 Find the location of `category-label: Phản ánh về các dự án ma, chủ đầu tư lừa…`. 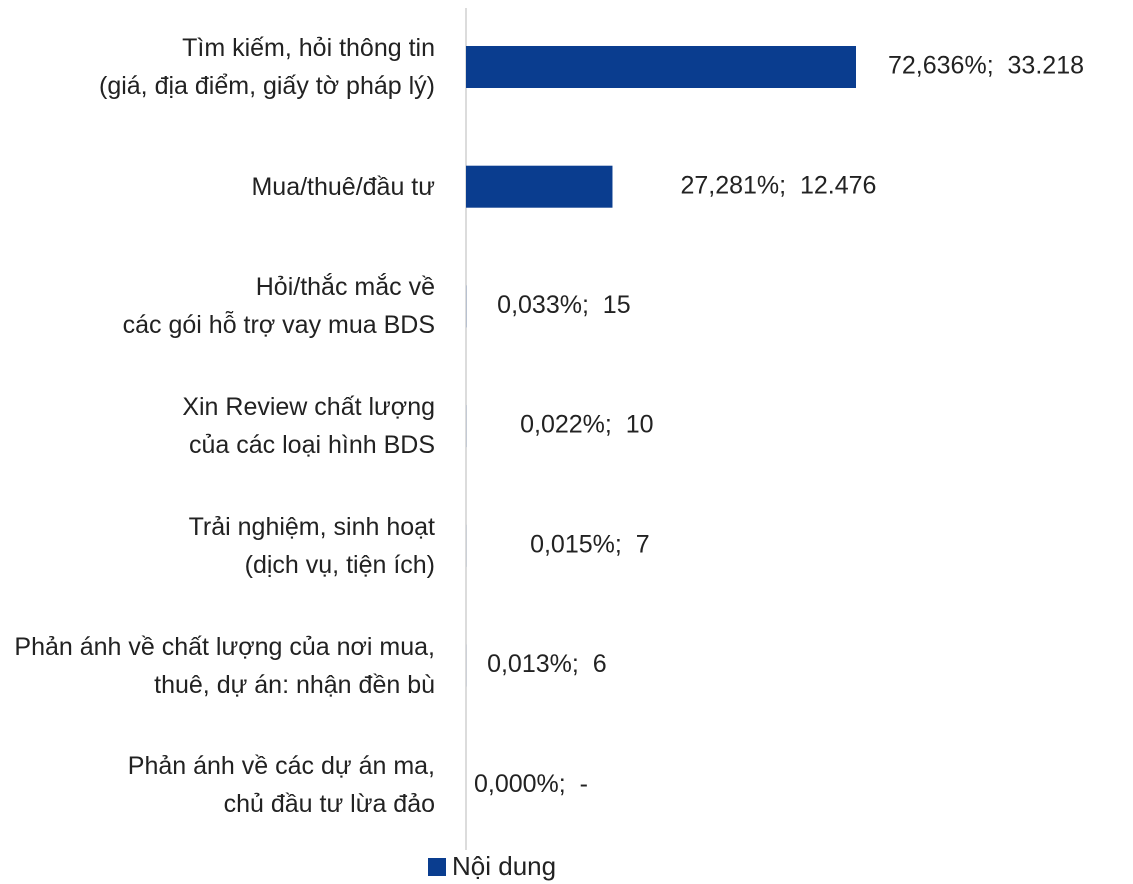

category-label: Phản ánh về các dự án ma, chủ đầu tư lừa… is located at coordinates (281, 785).